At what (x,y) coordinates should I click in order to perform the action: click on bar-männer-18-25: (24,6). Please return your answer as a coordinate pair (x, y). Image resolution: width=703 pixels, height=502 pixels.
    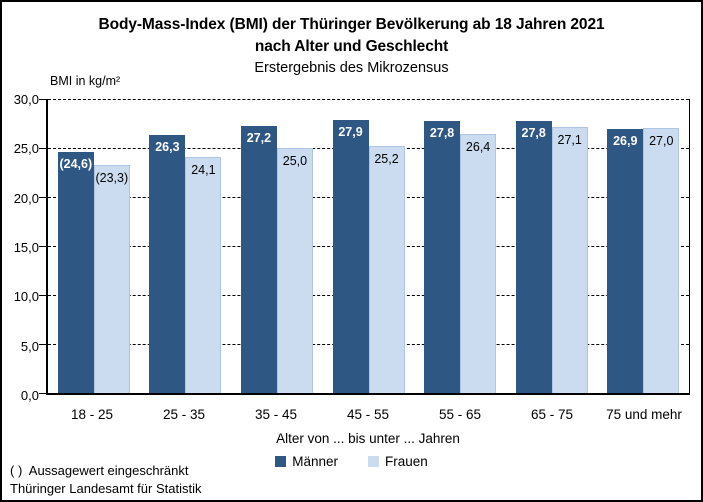
    Looking at the image, I should click on (75, 272).